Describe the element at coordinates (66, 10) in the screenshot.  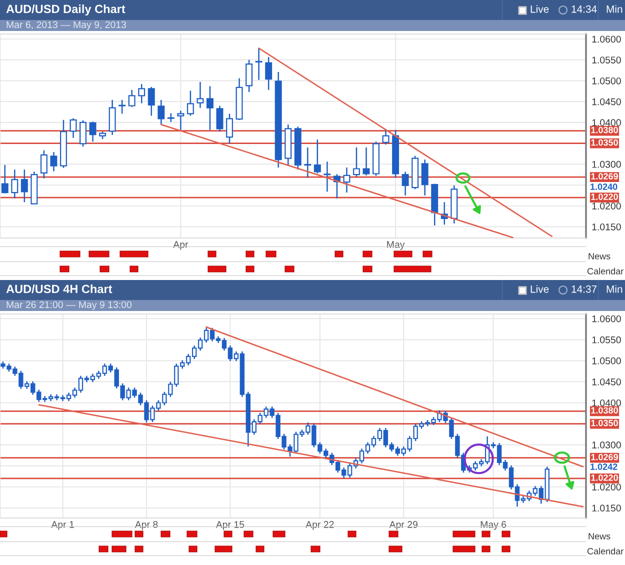
I see `chart-title: AUD/USD Daily Chart` at that location.